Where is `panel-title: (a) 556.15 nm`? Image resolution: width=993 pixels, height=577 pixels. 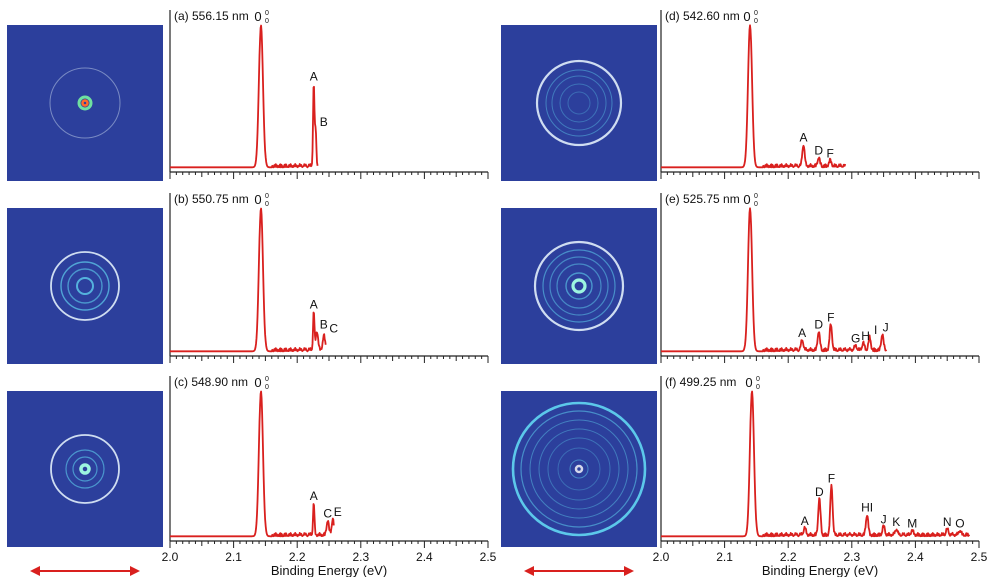 panel-title: (a) 556.15 nm is located at coordinates (211, 16).